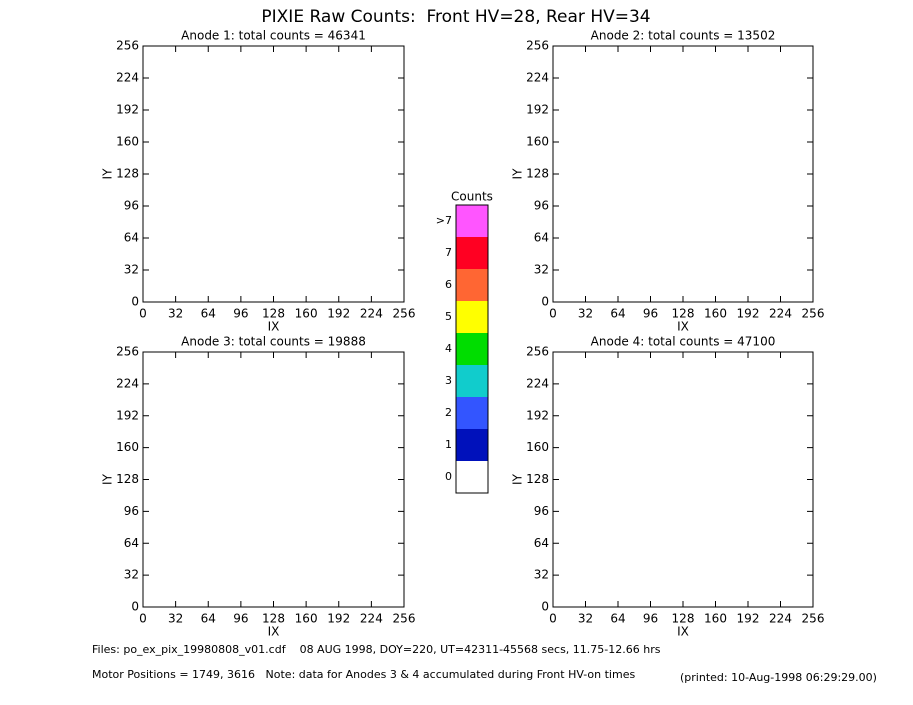 The height and width of the screenshot is (705, 913). I want to click on panel-title: Anode 3: total counts = 19888, so click(273, 342).